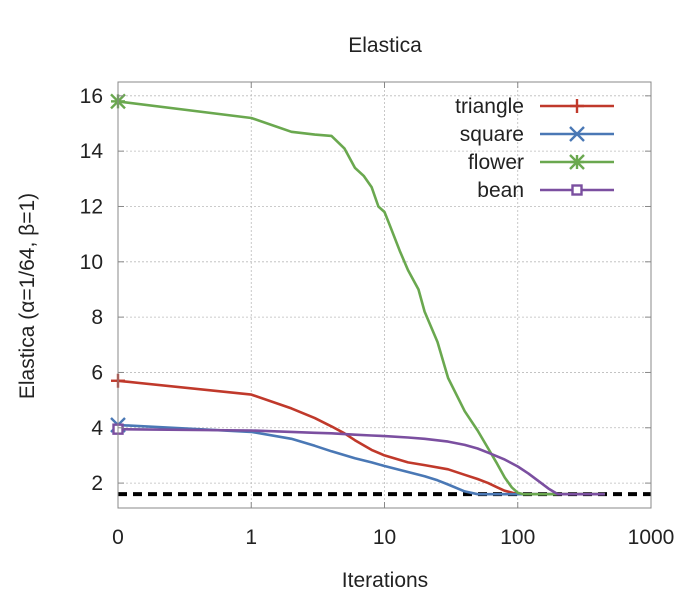 This screenshot has height=600, width=700. Describe the element at coordinates (541, 162) in the screenshot. I see `legend-item-flower: flower` at that location.